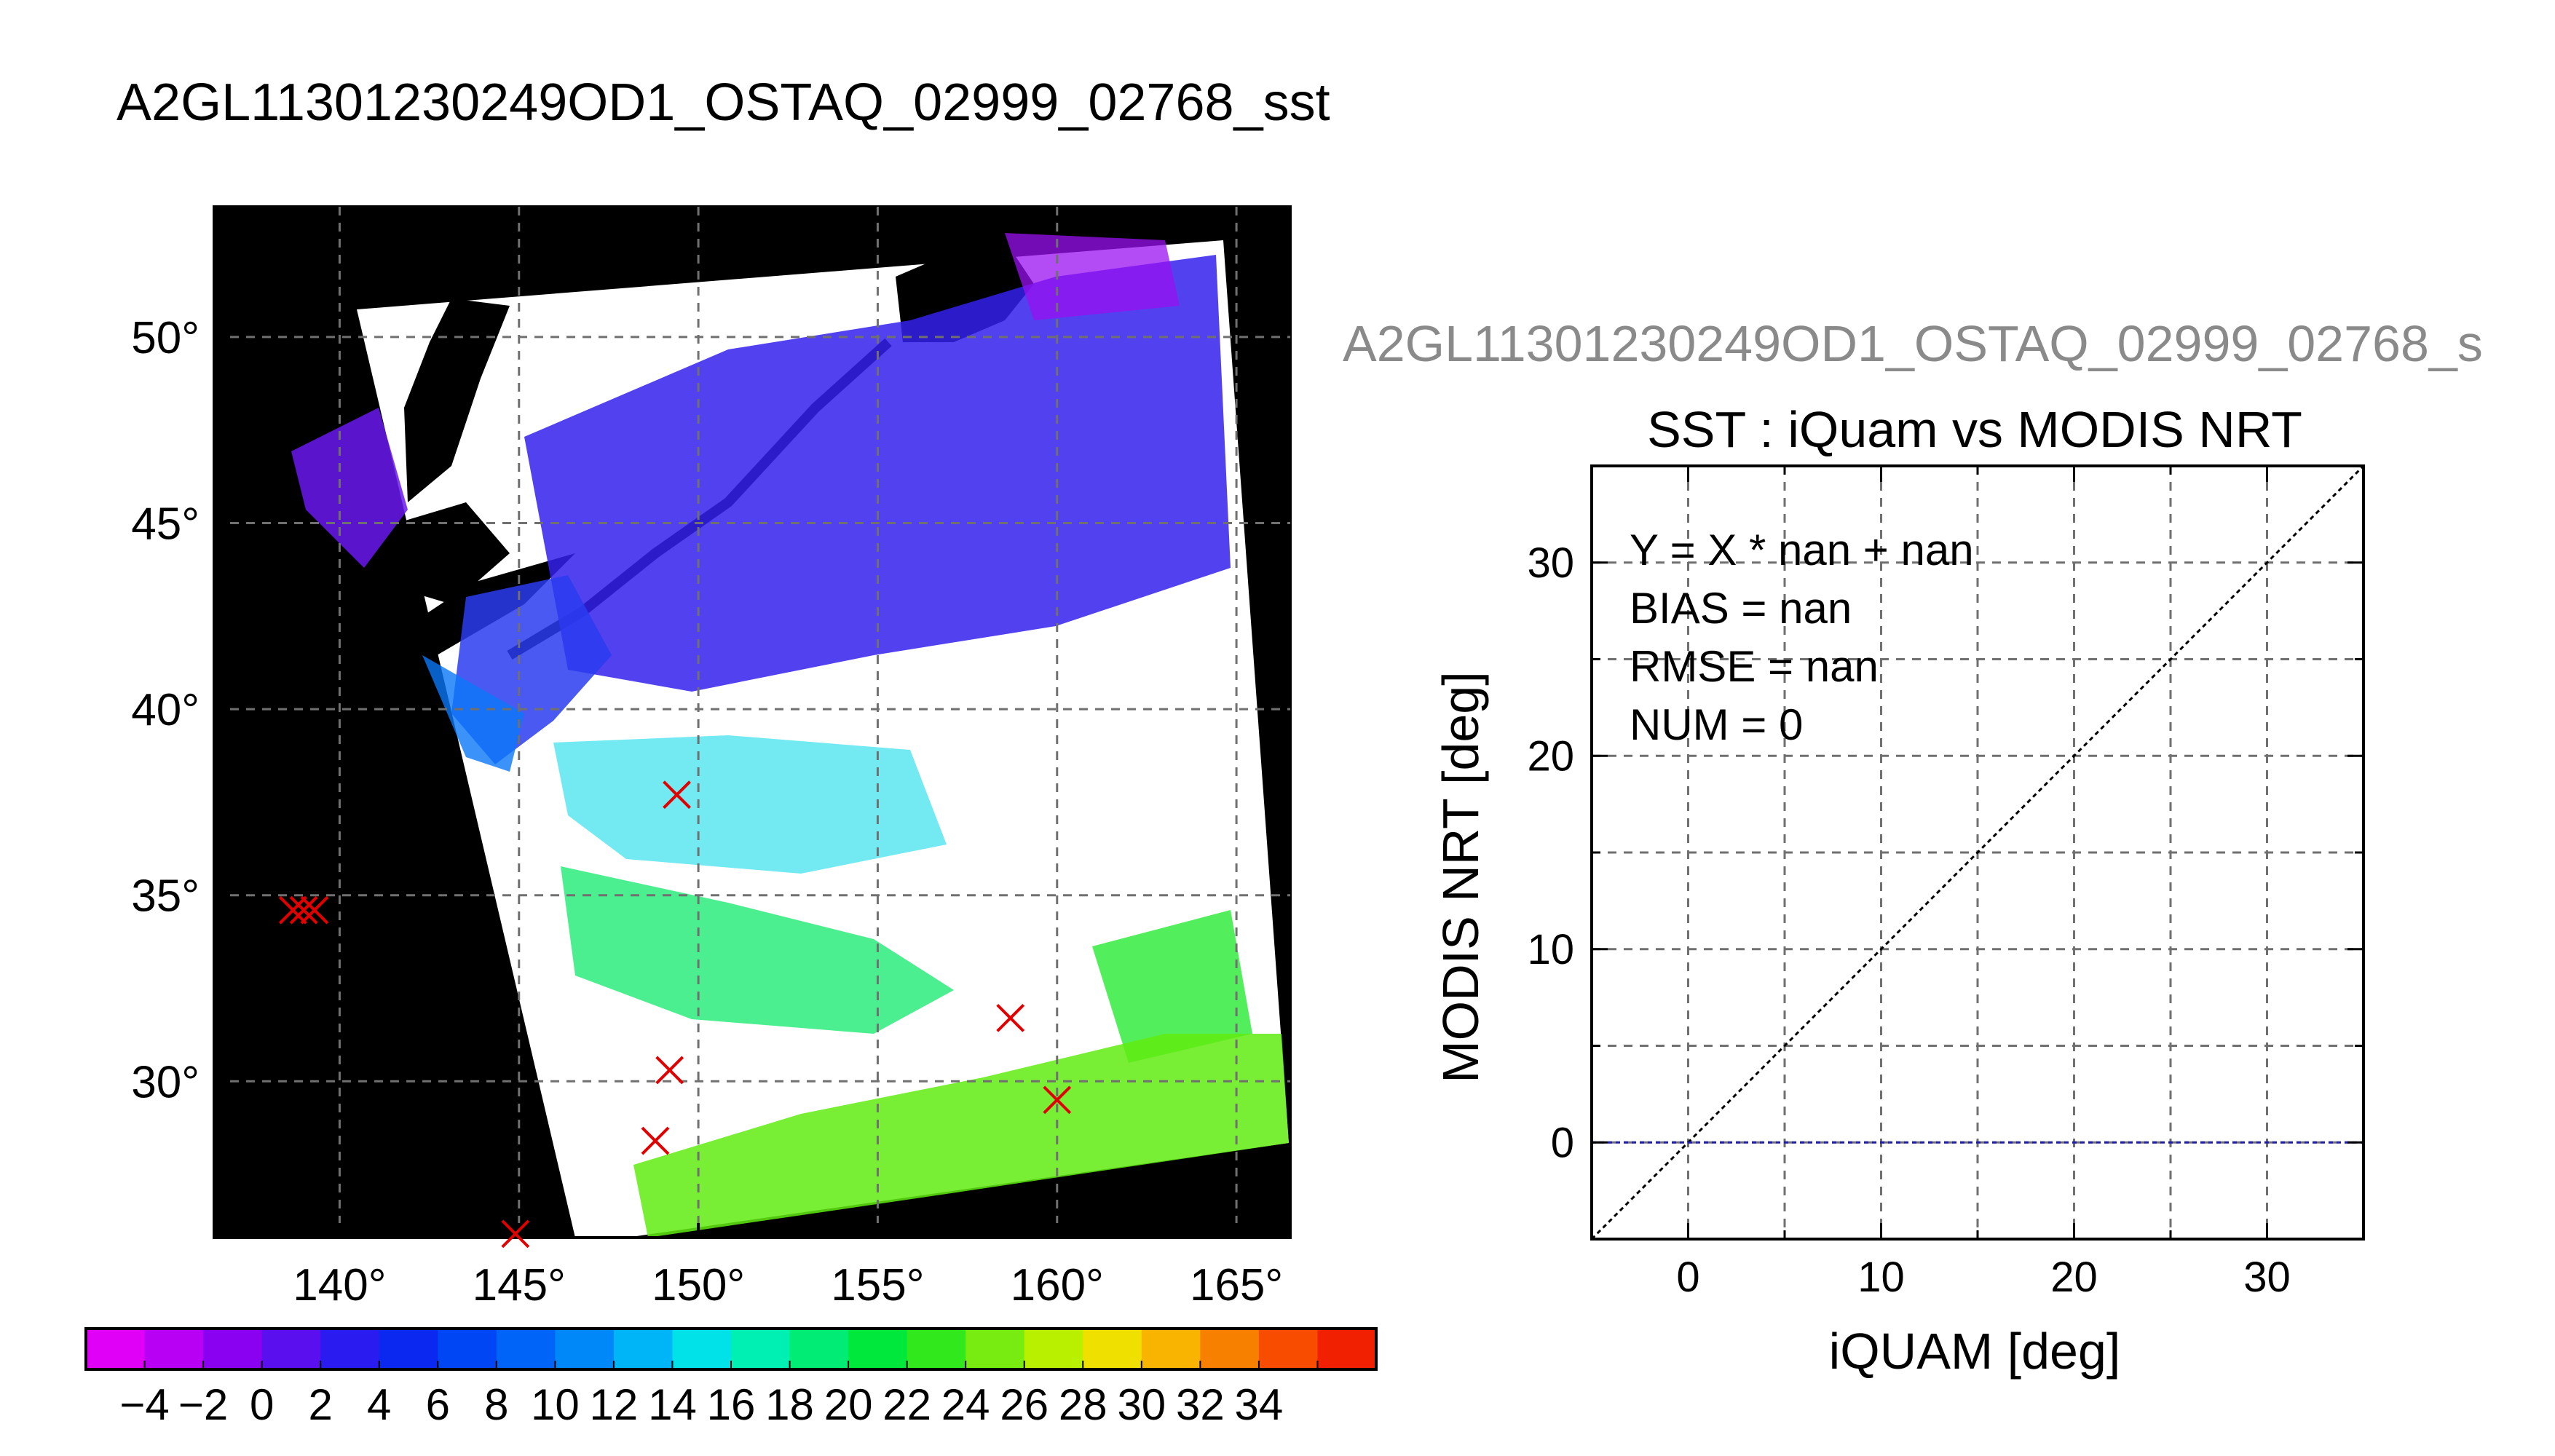 The width and height of the screenshot is (2555, 1456). What do you see at coordinates (1741, 608) in the screenshot?
I see `scatter-stat: BIAS = nan` at bounding box center [1741, 608].